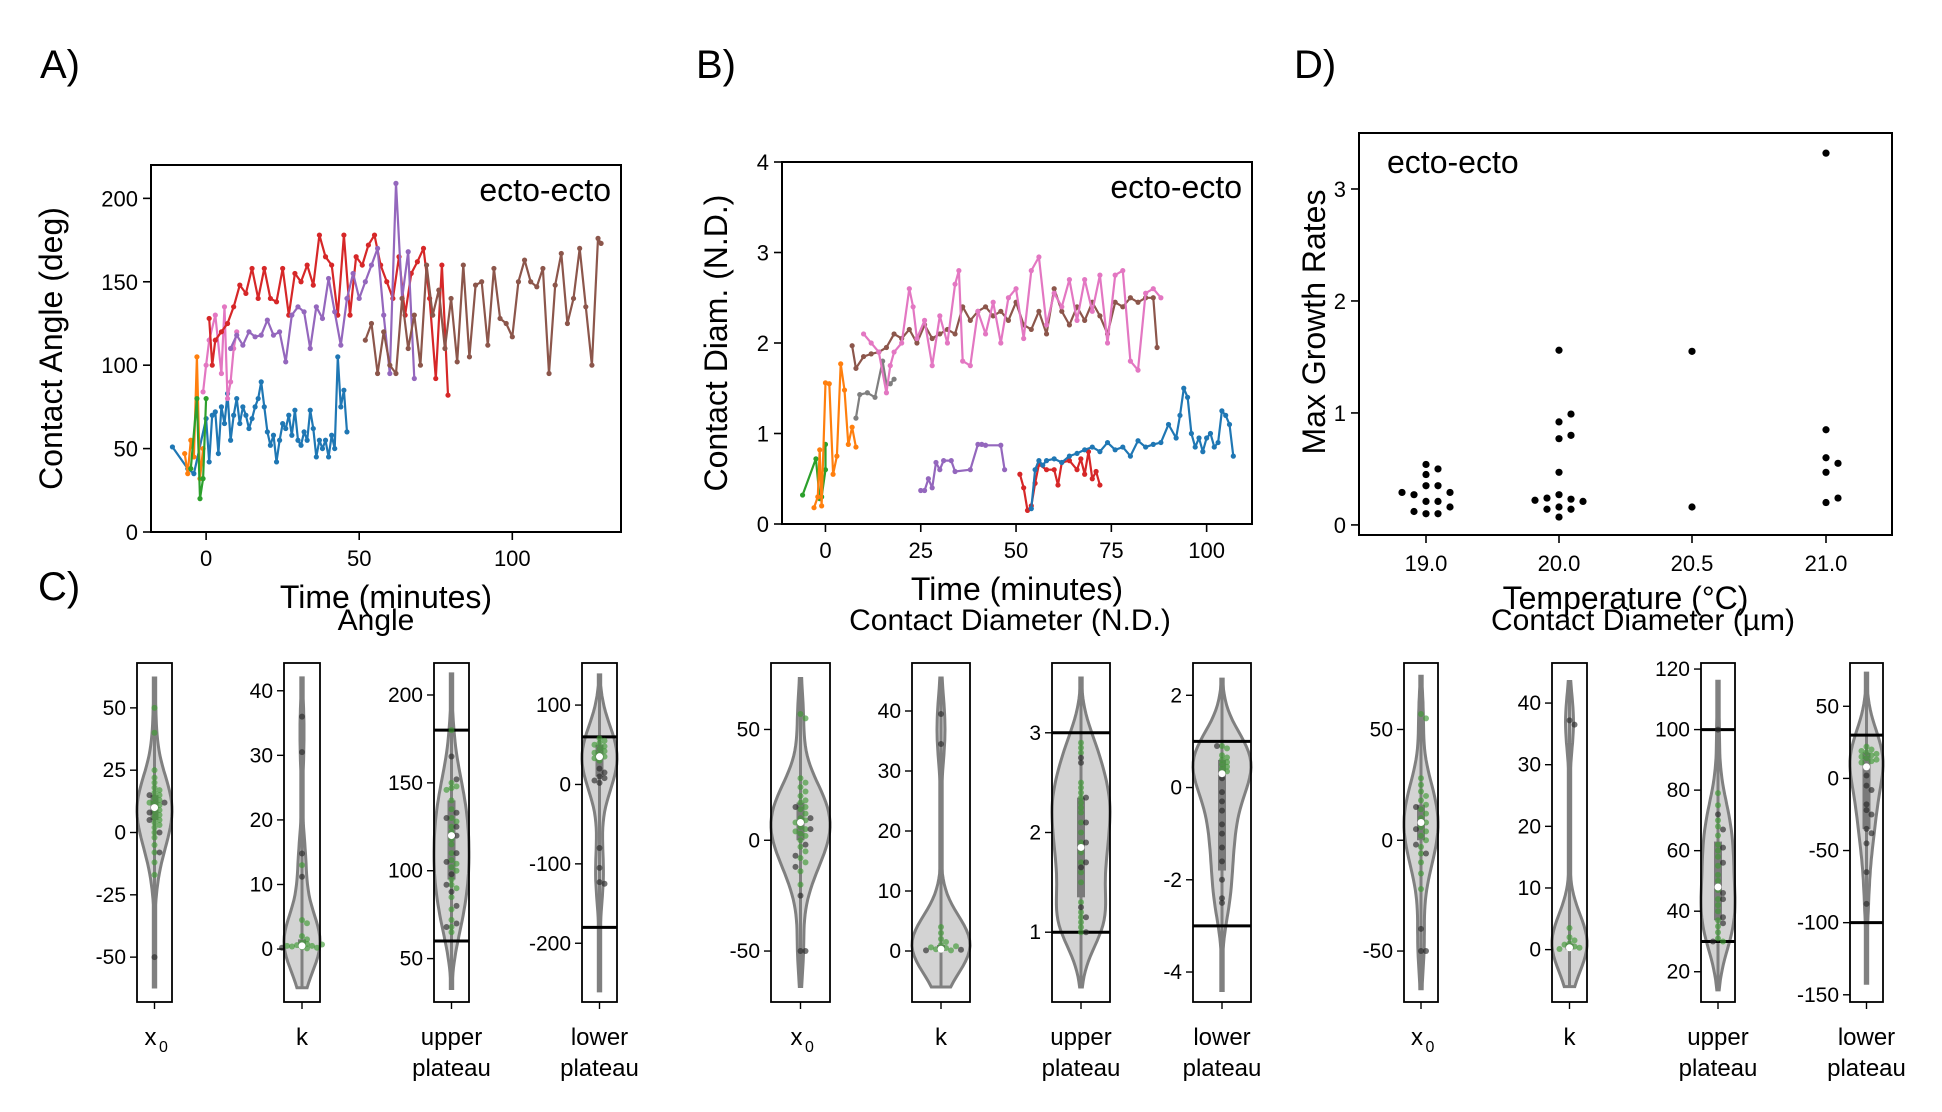  What do you see at coordinates (1672, 669) in the screenshot?
I see `y-tick-label: 120` at bounding box center [1672, 669].